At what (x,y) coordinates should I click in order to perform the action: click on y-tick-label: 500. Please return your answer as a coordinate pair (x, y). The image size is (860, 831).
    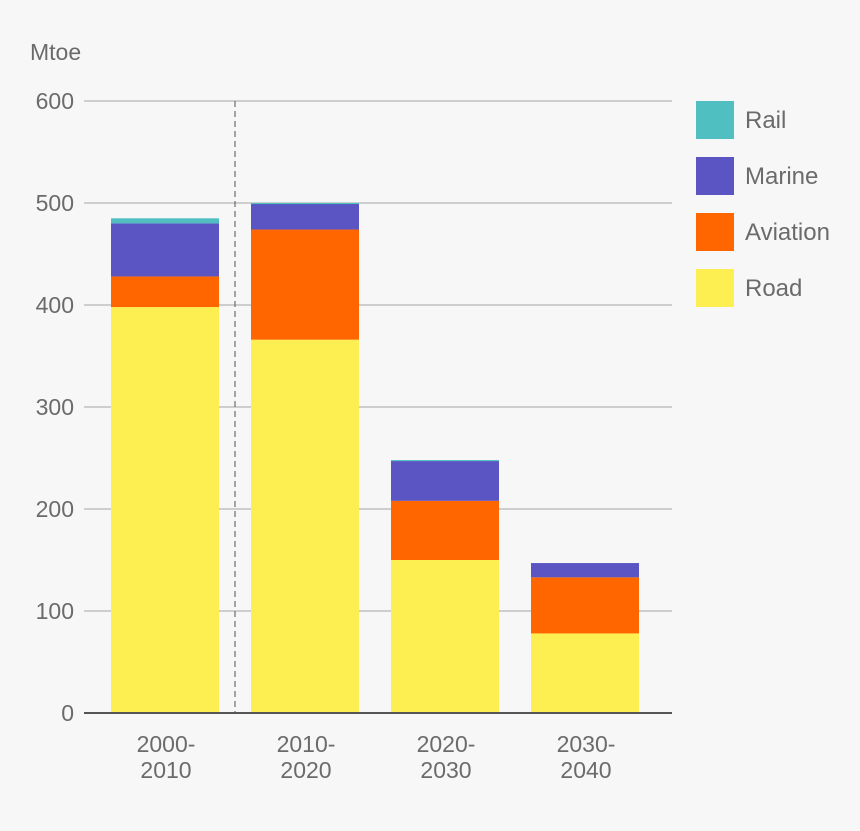
    Looking at the image, I should click on (55, 203).